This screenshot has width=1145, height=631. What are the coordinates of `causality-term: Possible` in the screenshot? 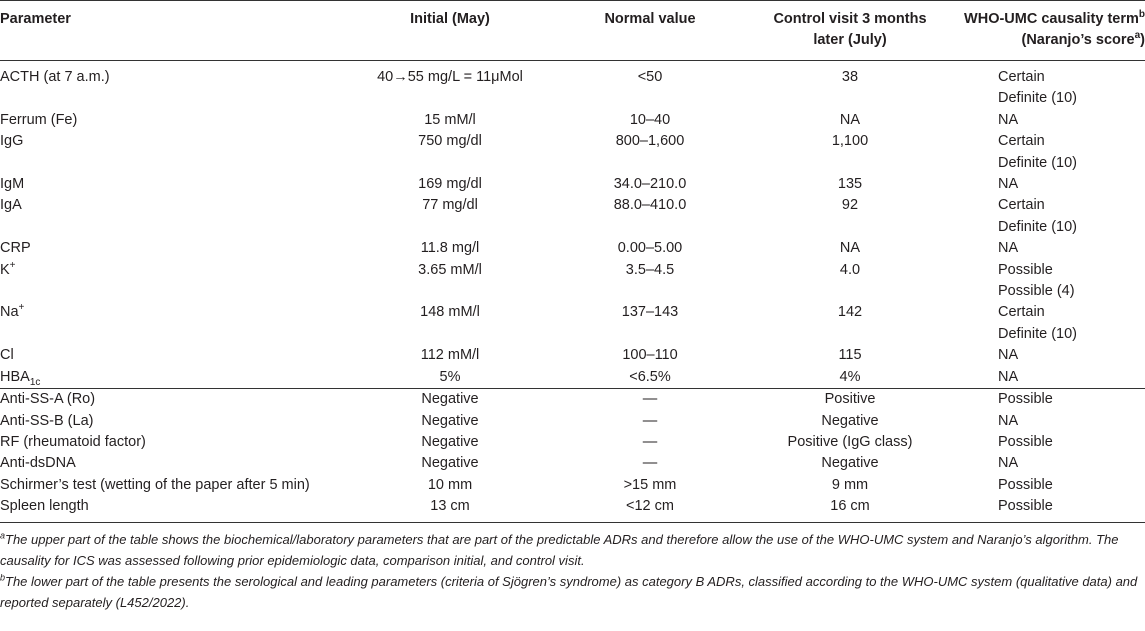 It's located at (1025, 269).